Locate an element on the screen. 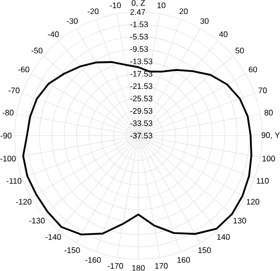 The width and height of the screenshot is (280, 271). y-tick-label: -5.53 is located at coordinates (139, 37).